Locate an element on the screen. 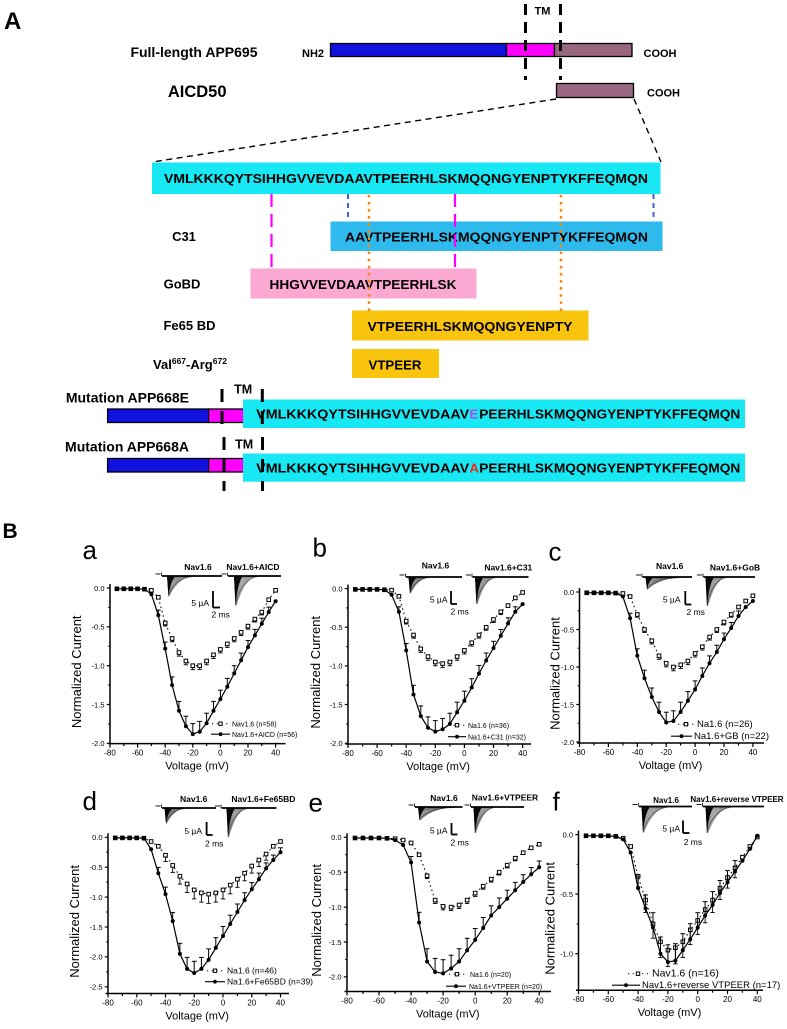  svg-text: PEERHLSKMQQNGYENPTYKFFEQMQN is located at coordinates (609, 468).